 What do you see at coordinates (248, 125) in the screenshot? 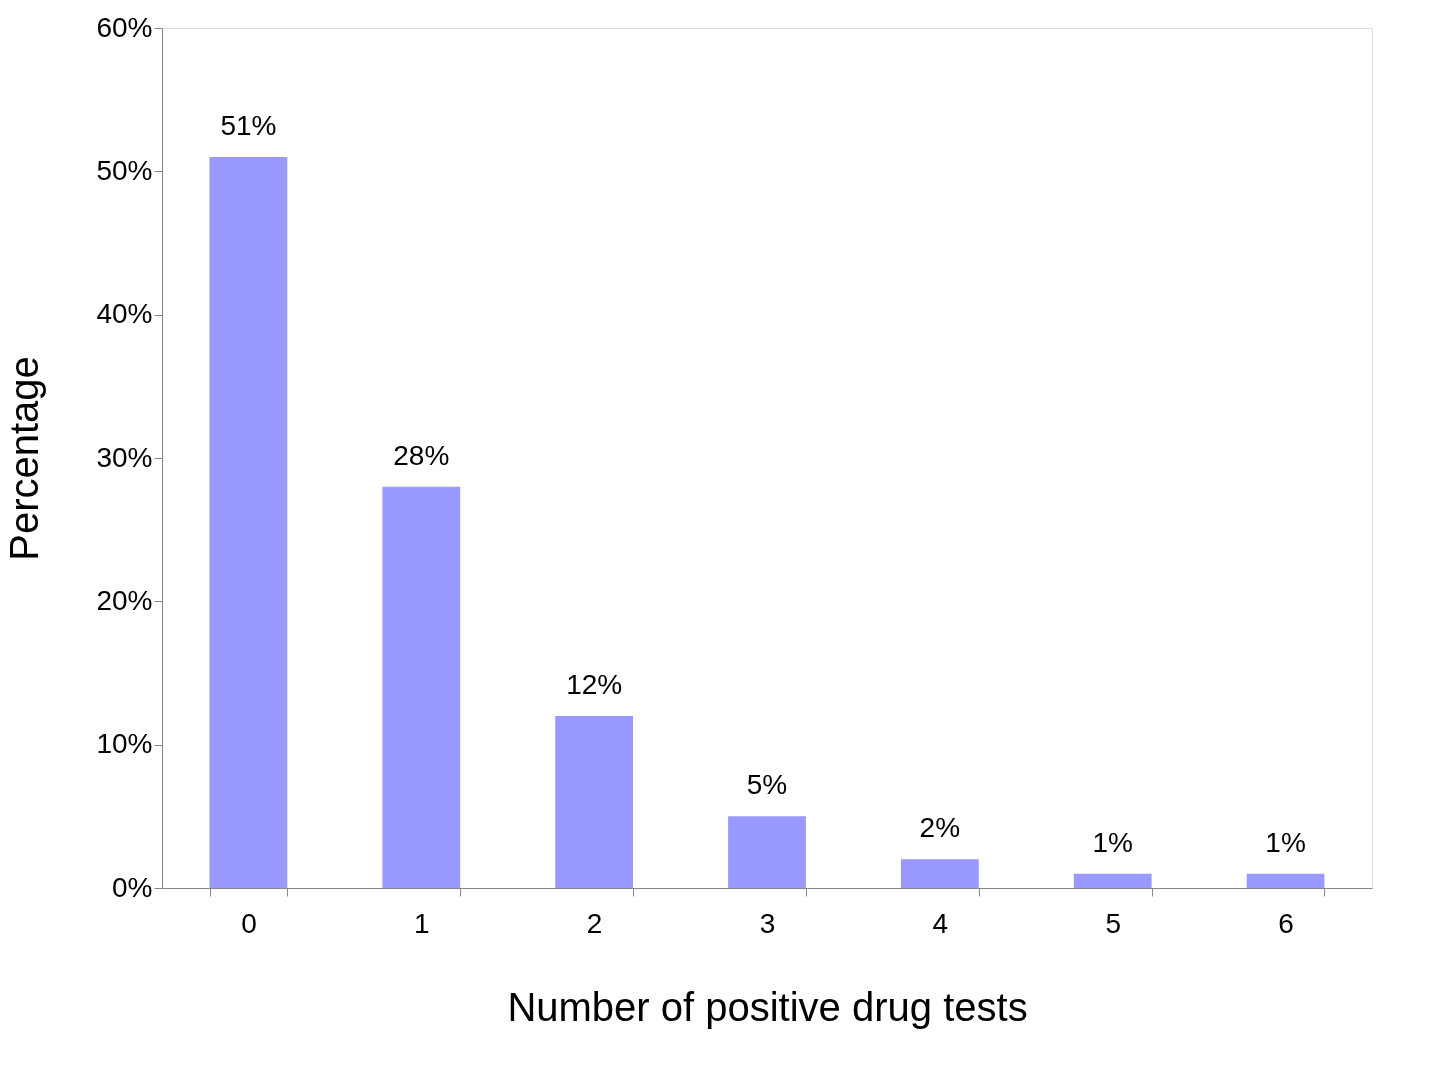
I see `data-label: 51%` at bounding box center [248, 125].